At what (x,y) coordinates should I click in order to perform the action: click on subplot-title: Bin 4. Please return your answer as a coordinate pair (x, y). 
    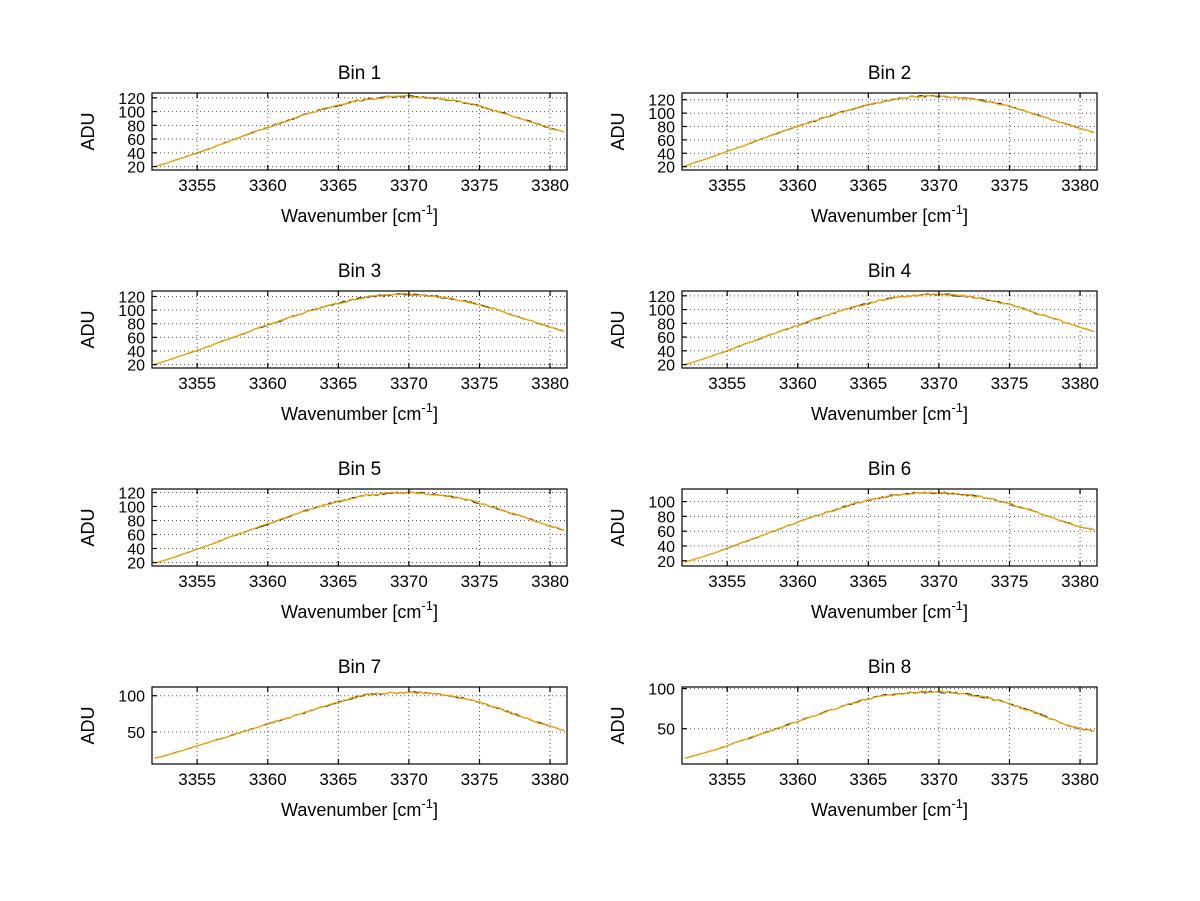
    Looking at the image, I should click on (890, 271).